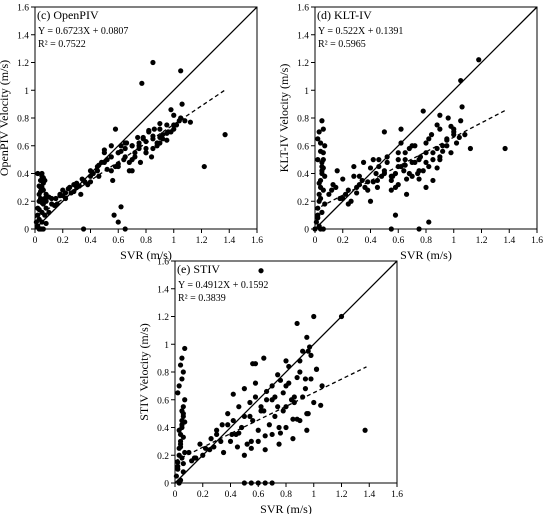 This screenshot has height=514, width=550. What do you see at coordinates (175, 495) in the screenshot?
I see `x-tick-label: 0` at bounding box center [175, 495].